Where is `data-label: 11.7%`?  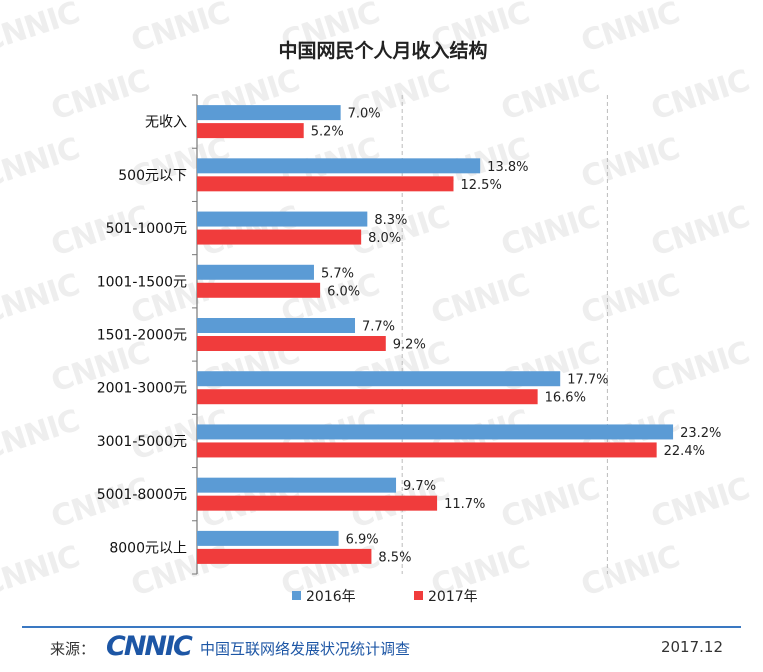
data-label: 11.7% is located at coordinates (464, 504).